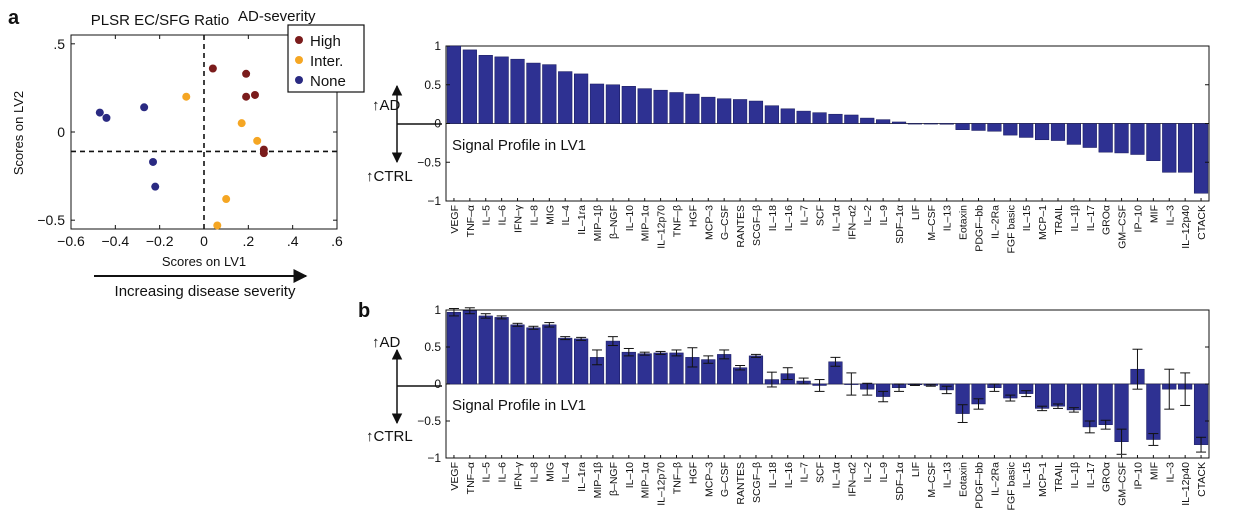 The height and width of the screenshot is (517, 1235). Describe the element at coordinates (429, 421) in the screenshot. I see `ytick-label: −0.5` at that location.